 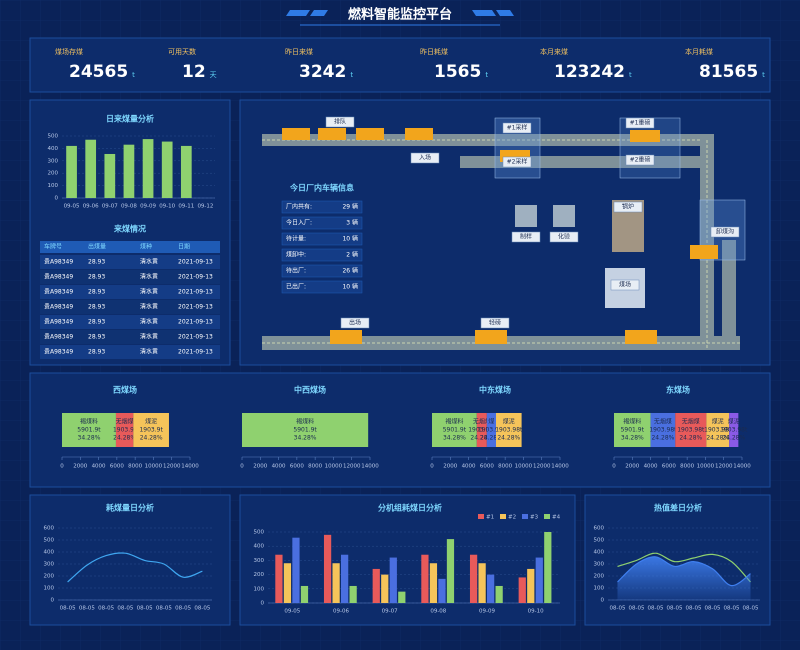 I want to click on table-header-cell: 车牌号, so click(x=53, y=247).